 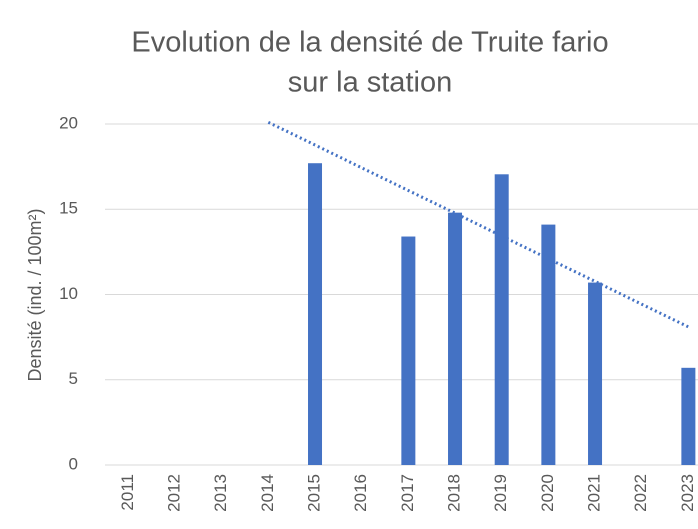 What do you see at coordinates (370, 83) in the screenshot?
I see `chart-title: sur la station` at bounding box center [370, 83].